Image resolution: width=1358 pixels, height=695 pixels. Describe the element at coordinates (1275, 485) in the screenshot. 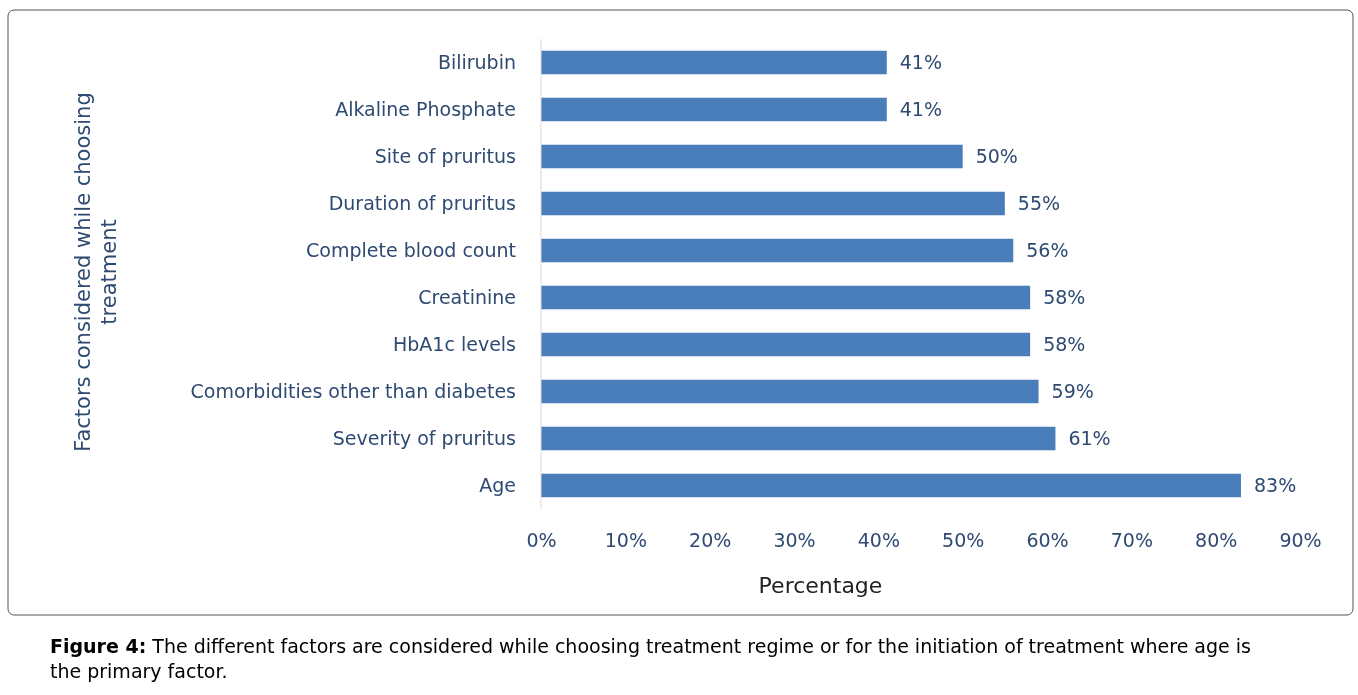

I see `data-label: 83%` at that location.